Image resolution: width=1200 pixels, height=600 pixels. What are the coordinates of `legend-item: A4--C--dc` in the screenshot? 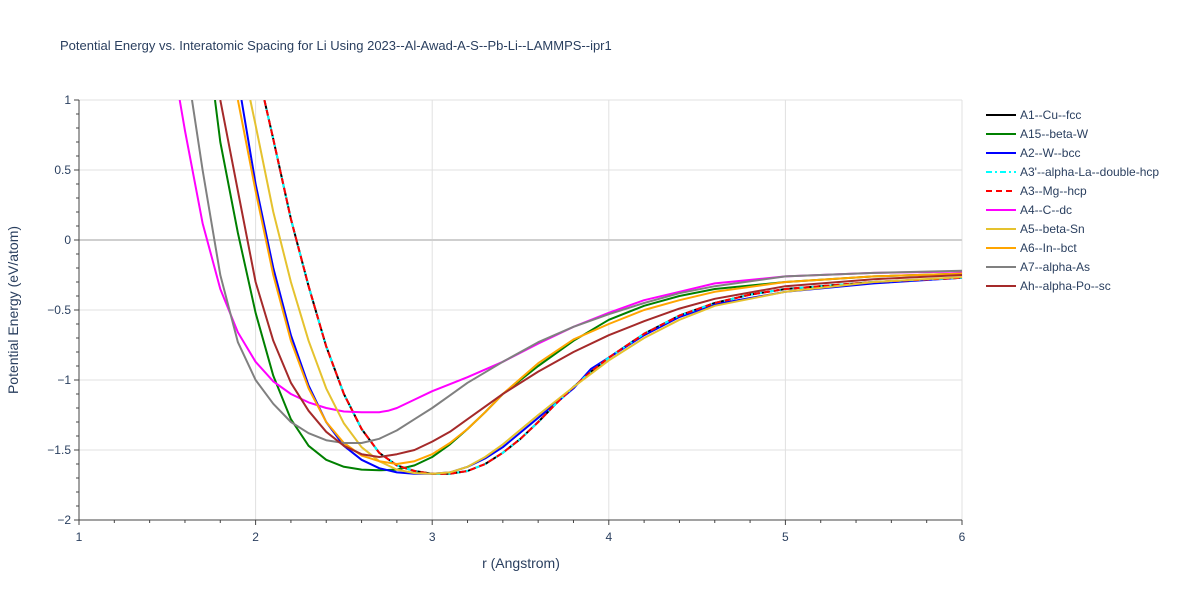 It's located at (1029, 210).